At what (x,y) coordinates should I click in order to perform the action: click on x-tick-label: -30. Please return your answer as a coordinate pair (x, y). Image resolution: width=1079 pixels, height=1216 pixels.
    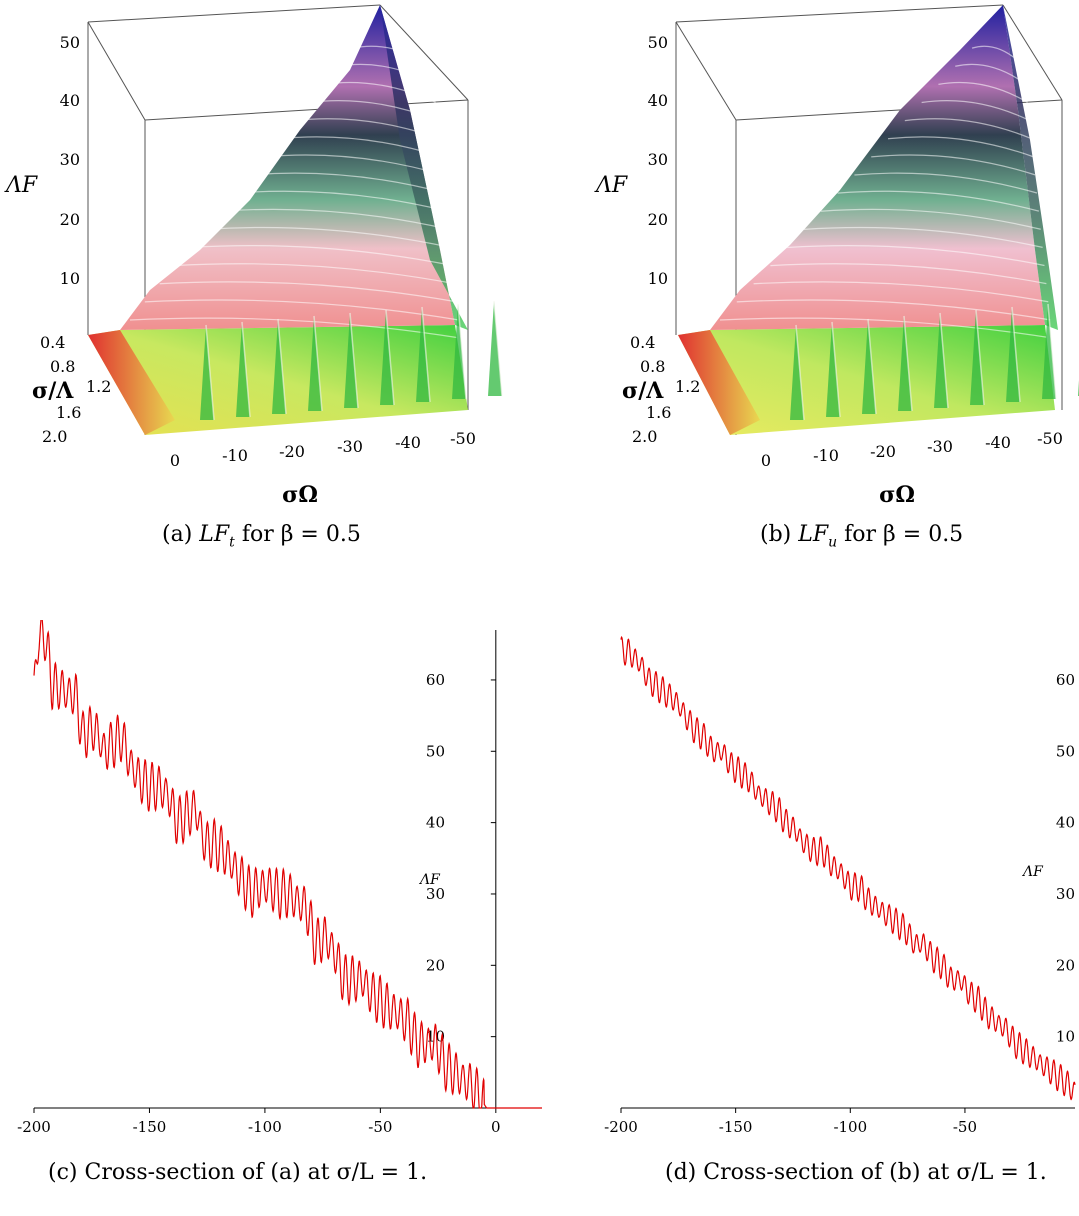
    Looking at the image, I should click on (940, 446).